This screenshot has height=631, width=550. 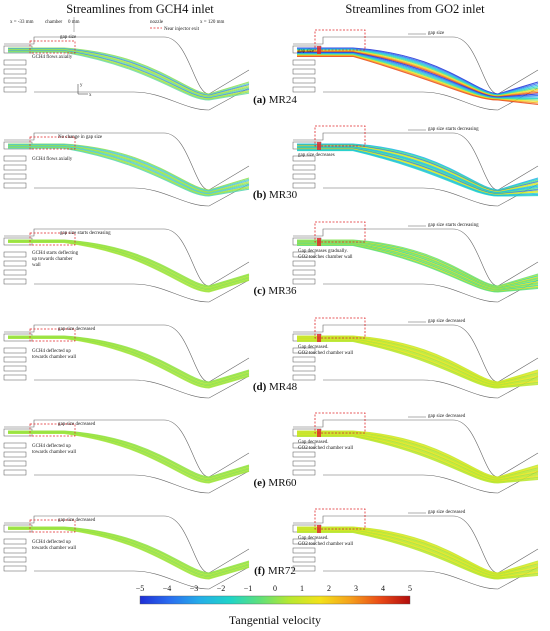 I want to click on panel-caption-letter: (f), so click(x=260, y=571).